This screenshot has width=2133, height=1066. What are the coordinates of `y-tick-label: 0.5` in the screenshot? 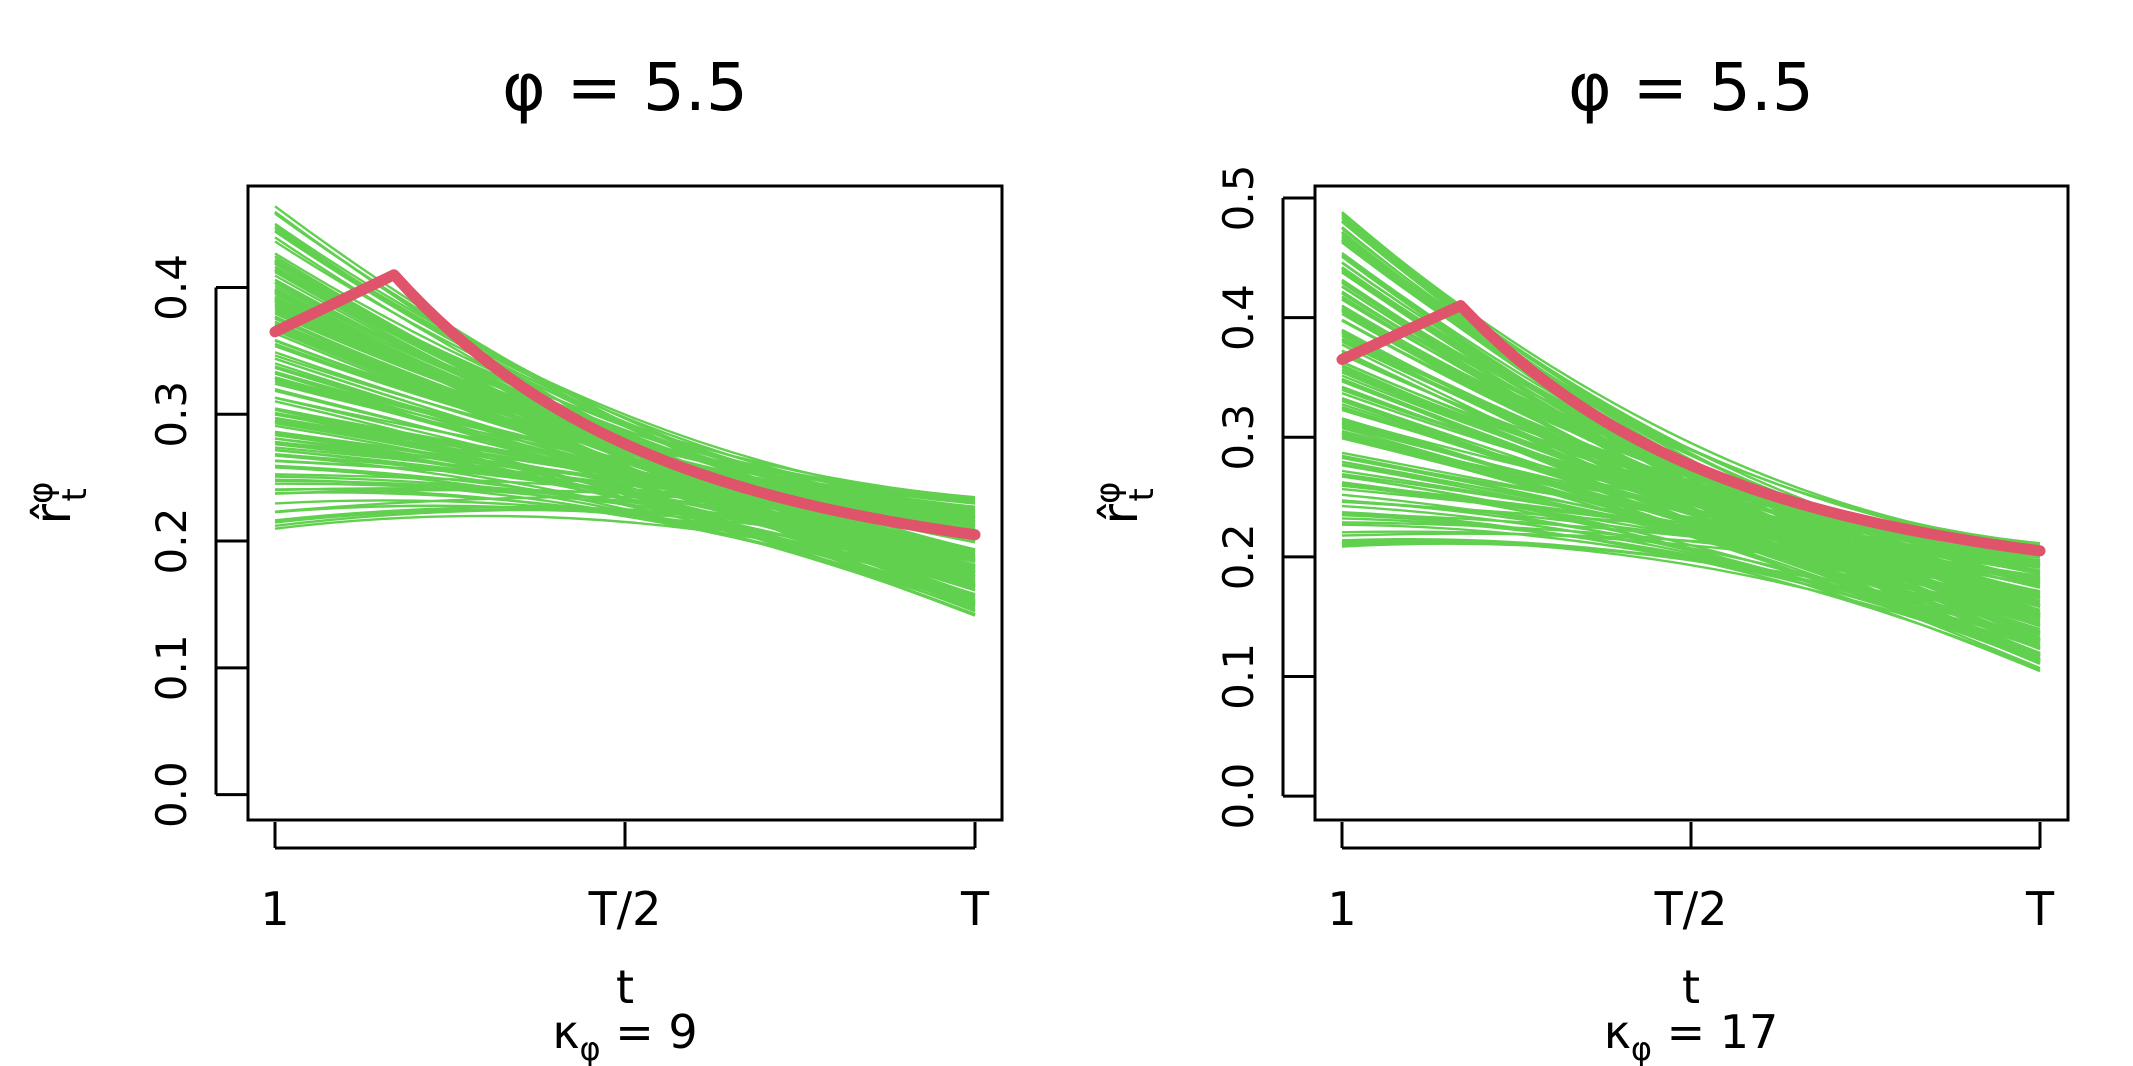 It's located at (1238, 198).